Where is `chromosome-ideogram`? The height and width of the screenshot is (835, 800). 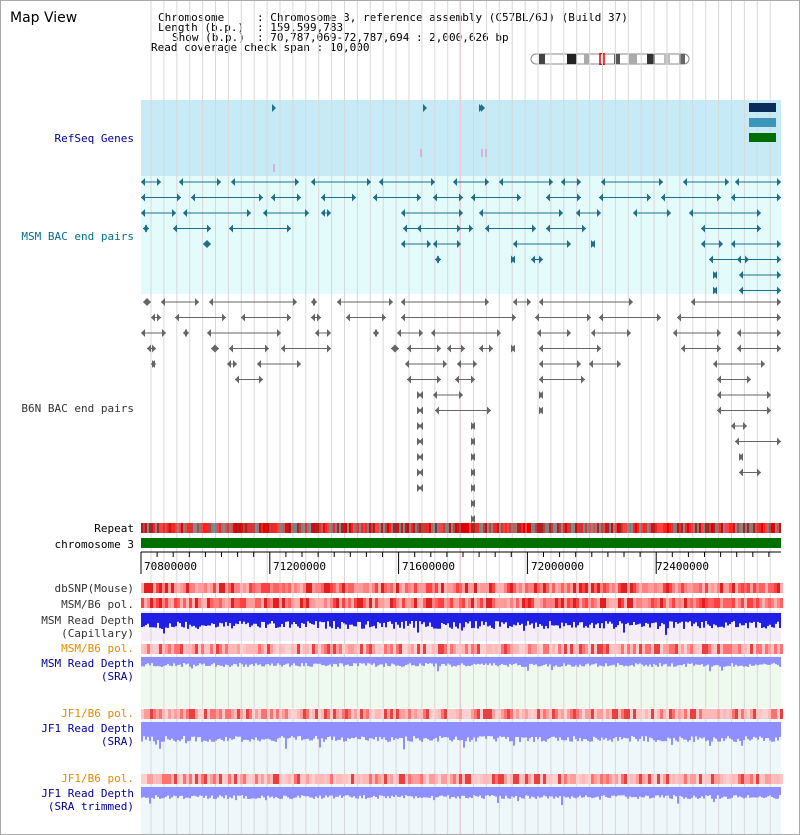
chromosome-ideogram is located at coordinates (610, 59).